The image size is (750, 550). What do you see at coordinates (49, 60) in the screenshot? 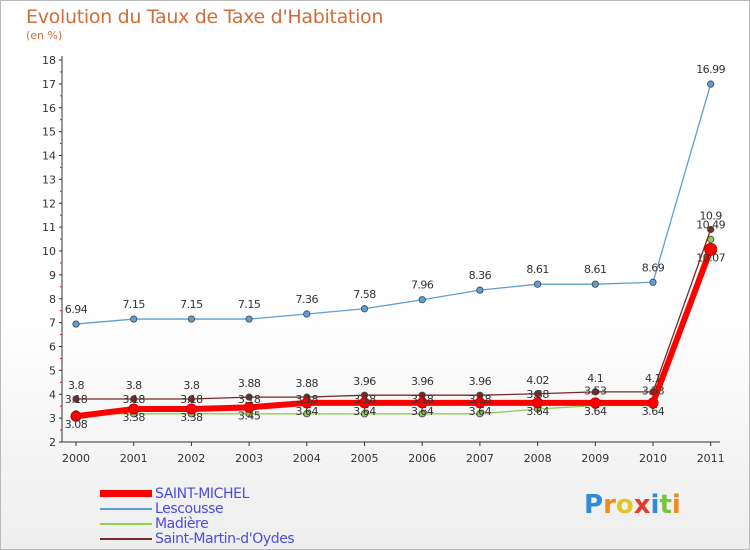
I see `y-tick-label: 18` at bounding box center [49, 60].